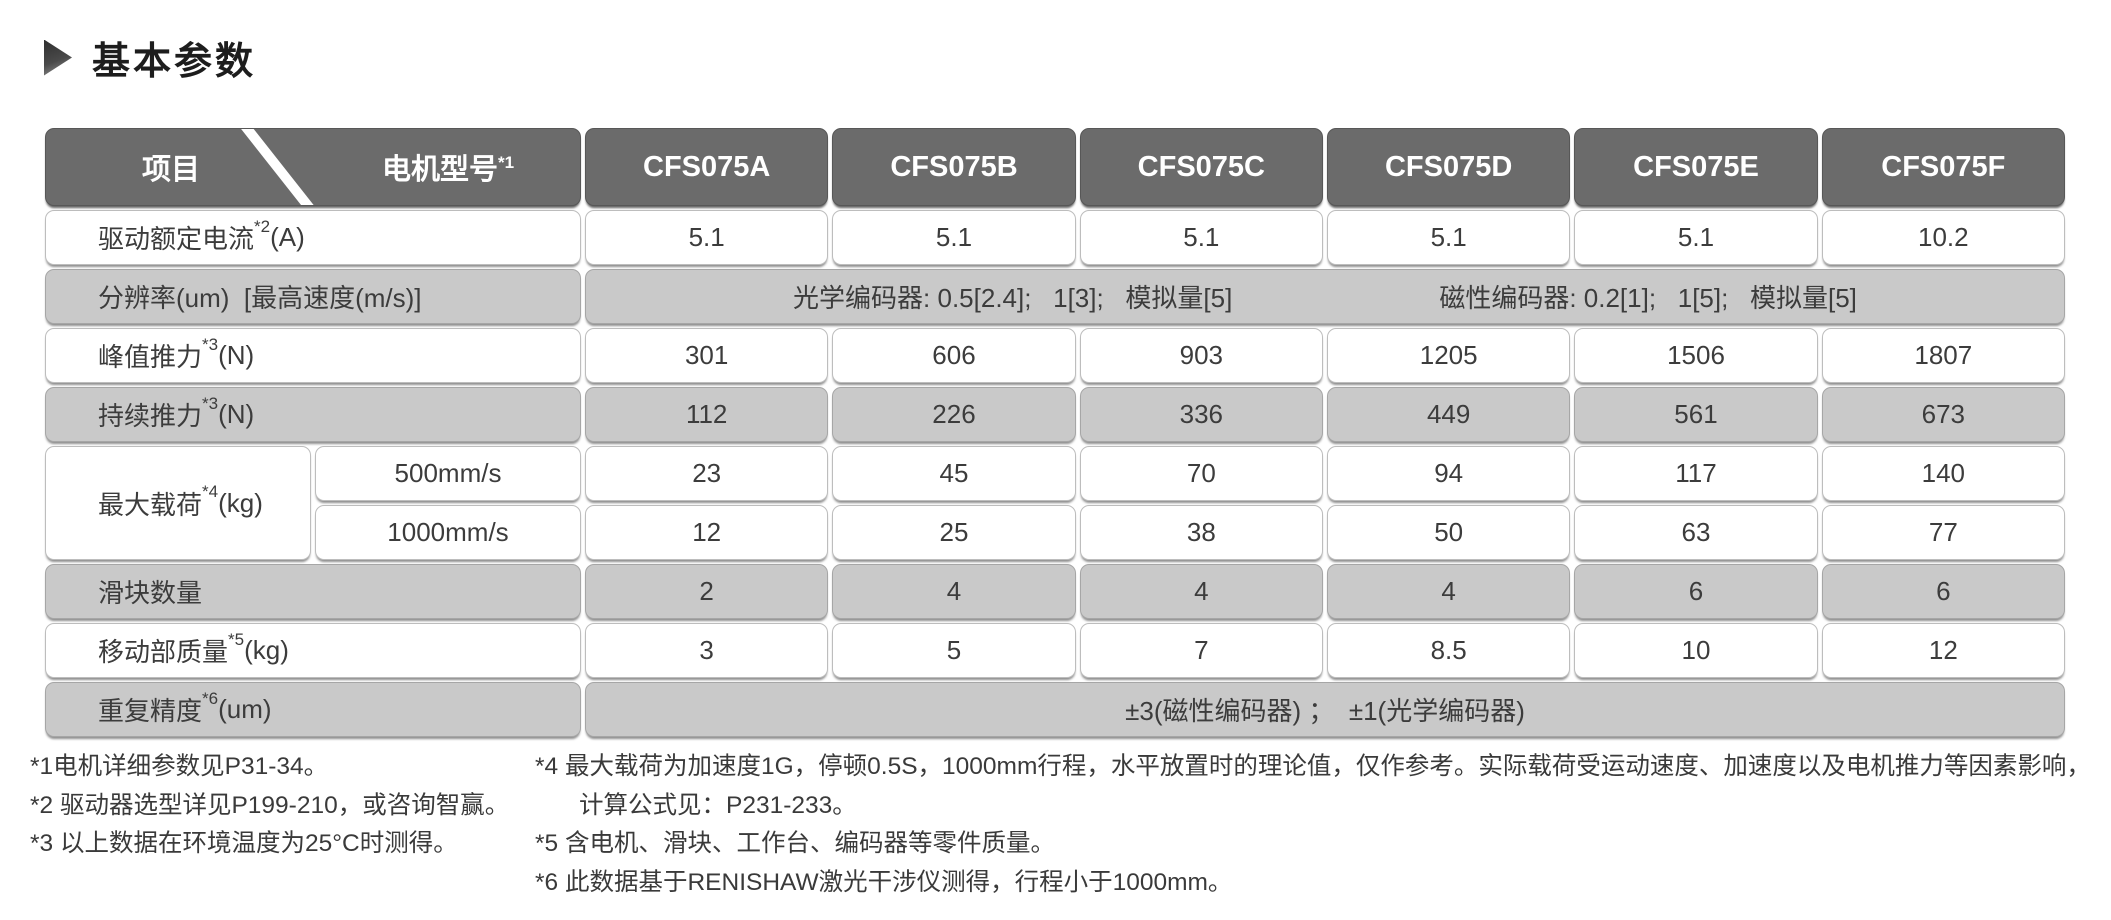 The width and height of the screenshot is (2111, 920). Describe the element at coordinates (1696, 355) in the screenshot. I see `table-cell: 1506` at that location.